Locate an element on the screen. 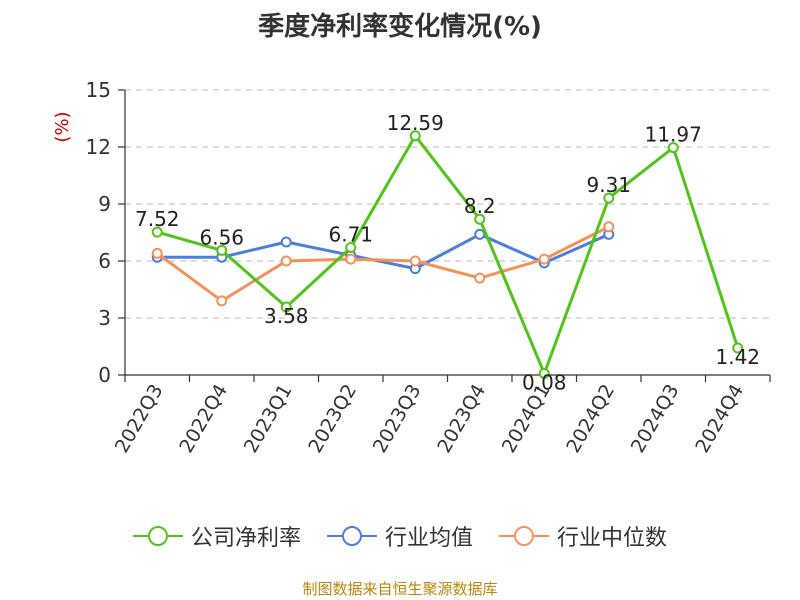  x-tick-label: 2023Q3 is located at coordinates (397, 419).